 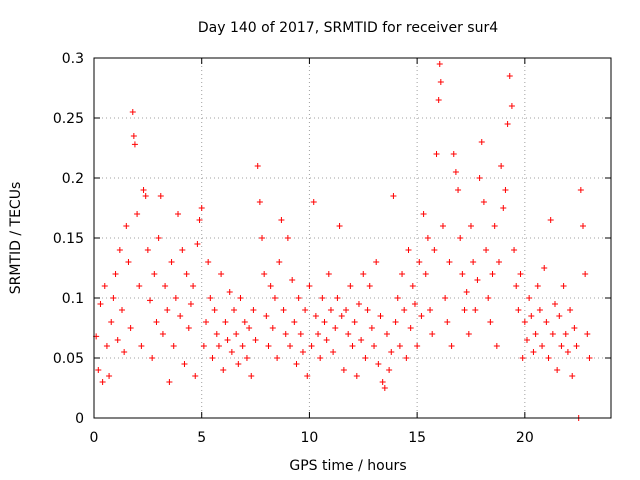 I want to click on y-tick-label: 0.3, so click(x=73, y=59).